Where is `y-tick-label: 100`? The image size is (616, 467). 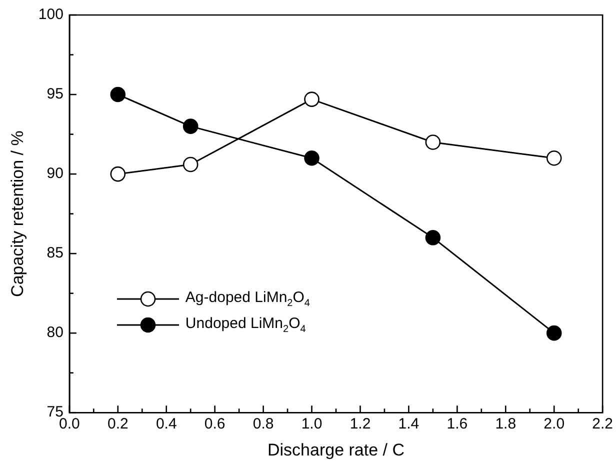
y-tick-label: 100 is located at coordinates (51, 15).